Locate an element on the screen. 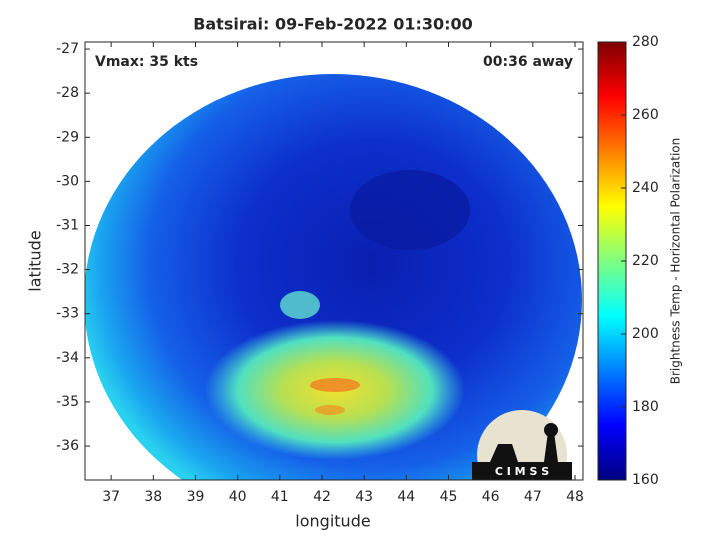 Image resolution: width=720 pixels, height=540 pixels. colorbar-tick-label: 240 is located at coordinates (645, 188).